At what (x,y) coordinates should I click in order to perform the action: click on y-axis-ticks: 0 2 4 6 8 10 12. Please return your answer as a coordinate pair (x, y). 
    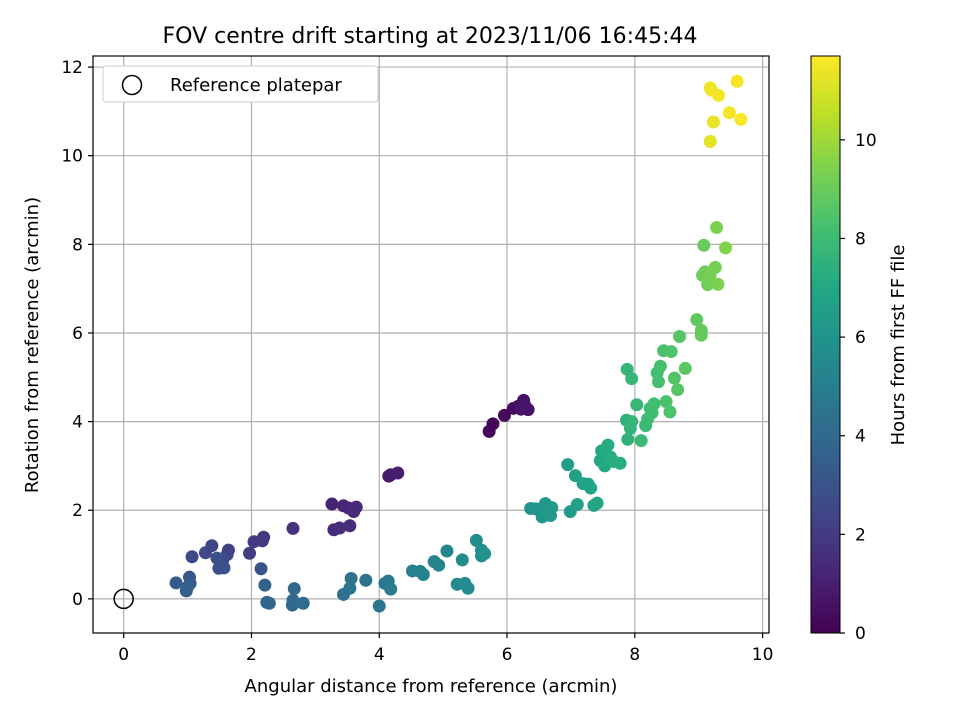
    Looking at the image, I should click on (77, 334).